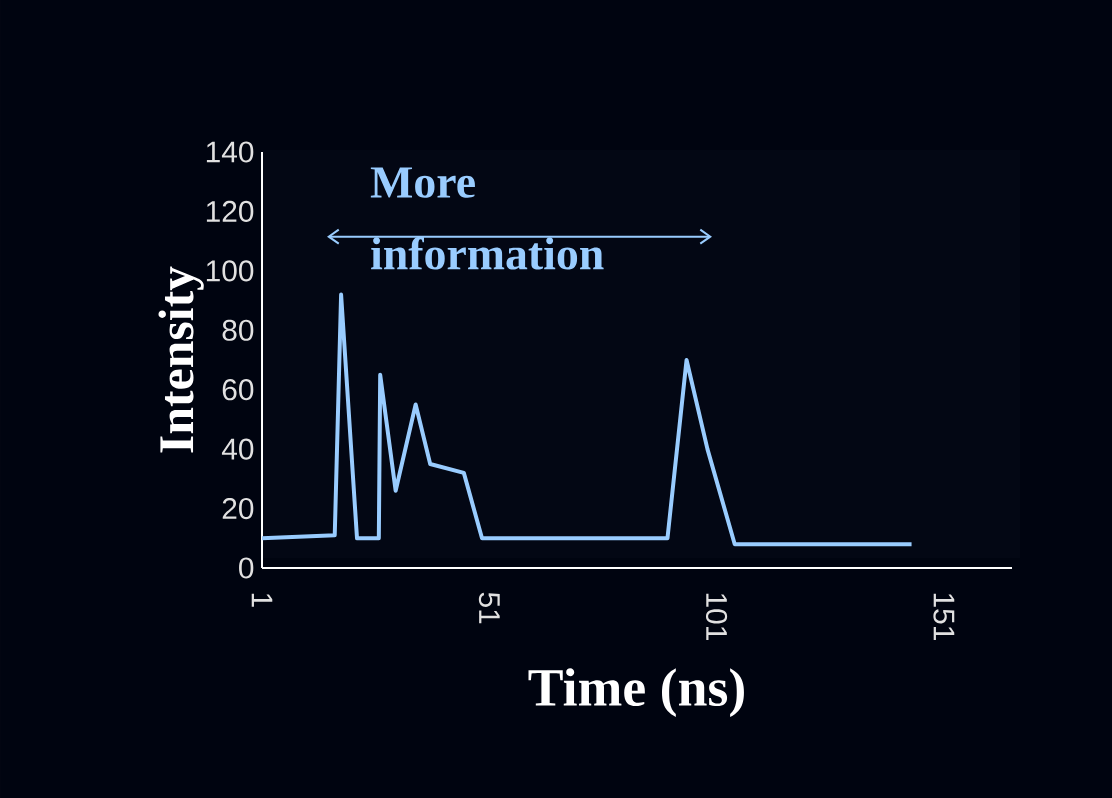 The height and width of the screenshot is (798, 1112). What do you see at coordinates (238, 508) in the screenshot?
I see `y-tick-label: 20` at bounding box center [238, 508].